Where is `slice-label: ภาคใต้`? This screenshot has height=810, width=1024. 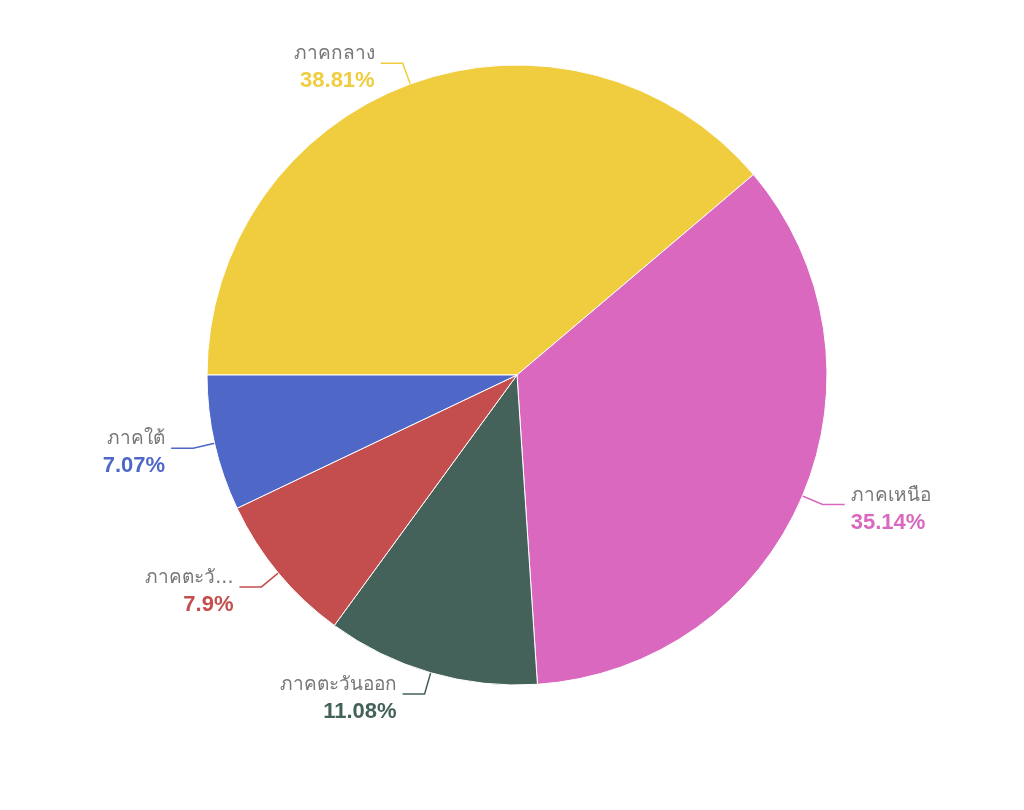
slice-label: ภาคใต้ is located at coordinates (136, 437).